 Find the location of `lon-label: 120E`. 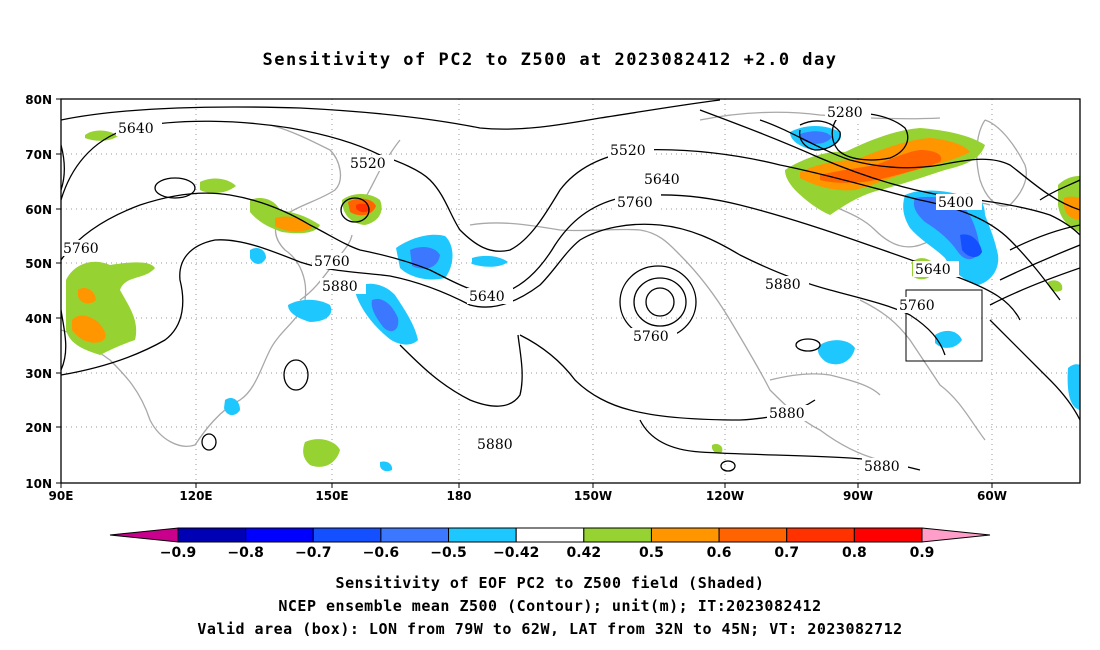

lon-label: 120E is located at coordinates (195, 496).